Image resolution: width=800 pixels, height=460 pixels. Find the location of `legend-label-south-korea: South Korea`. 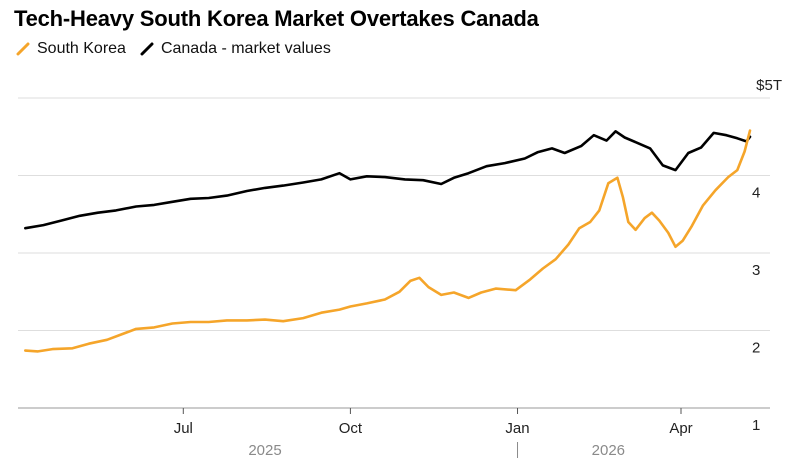

legend-label-south-korea: South Korea is located at coordinates (81, 48).